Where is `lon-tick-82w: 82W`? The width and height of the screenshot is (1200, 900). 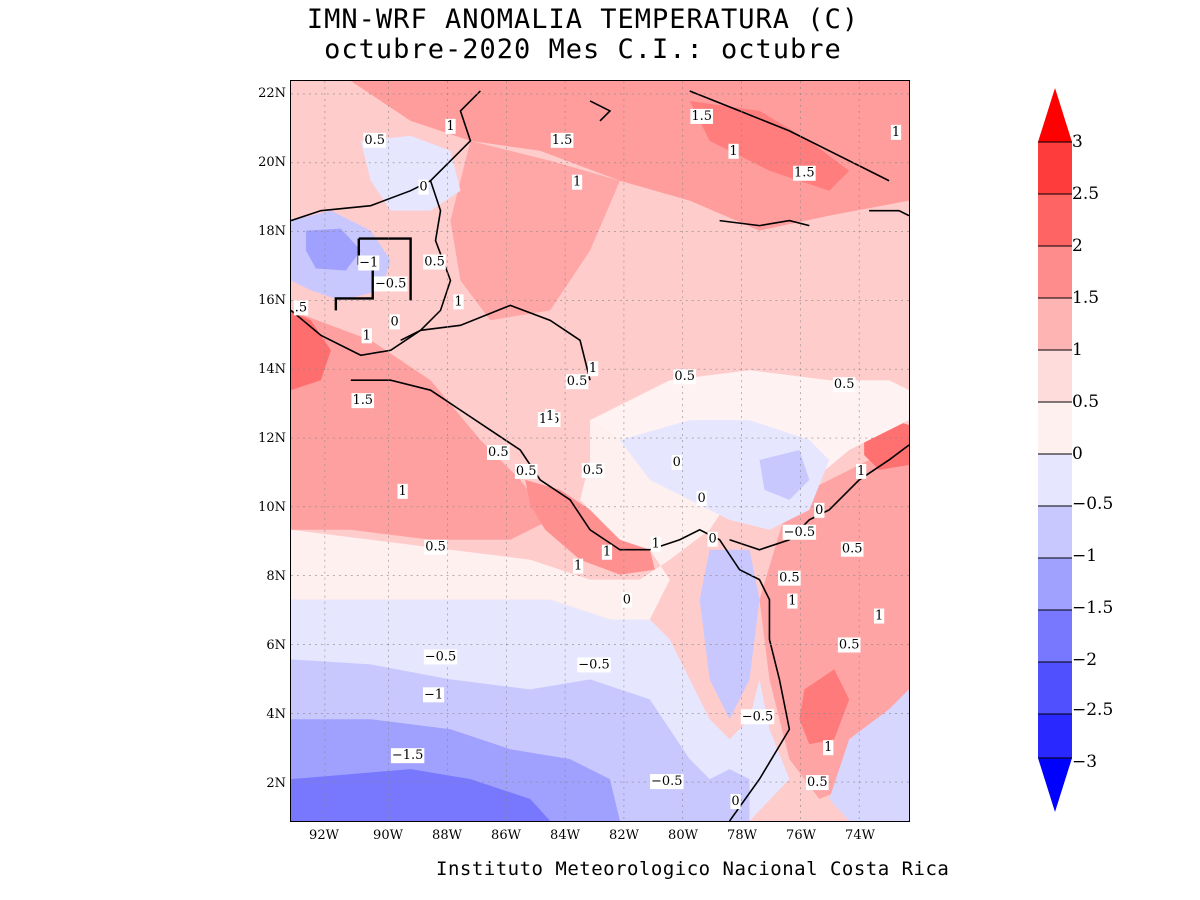 lon-tick-82w: 82W is located at coordinates (624, 835).